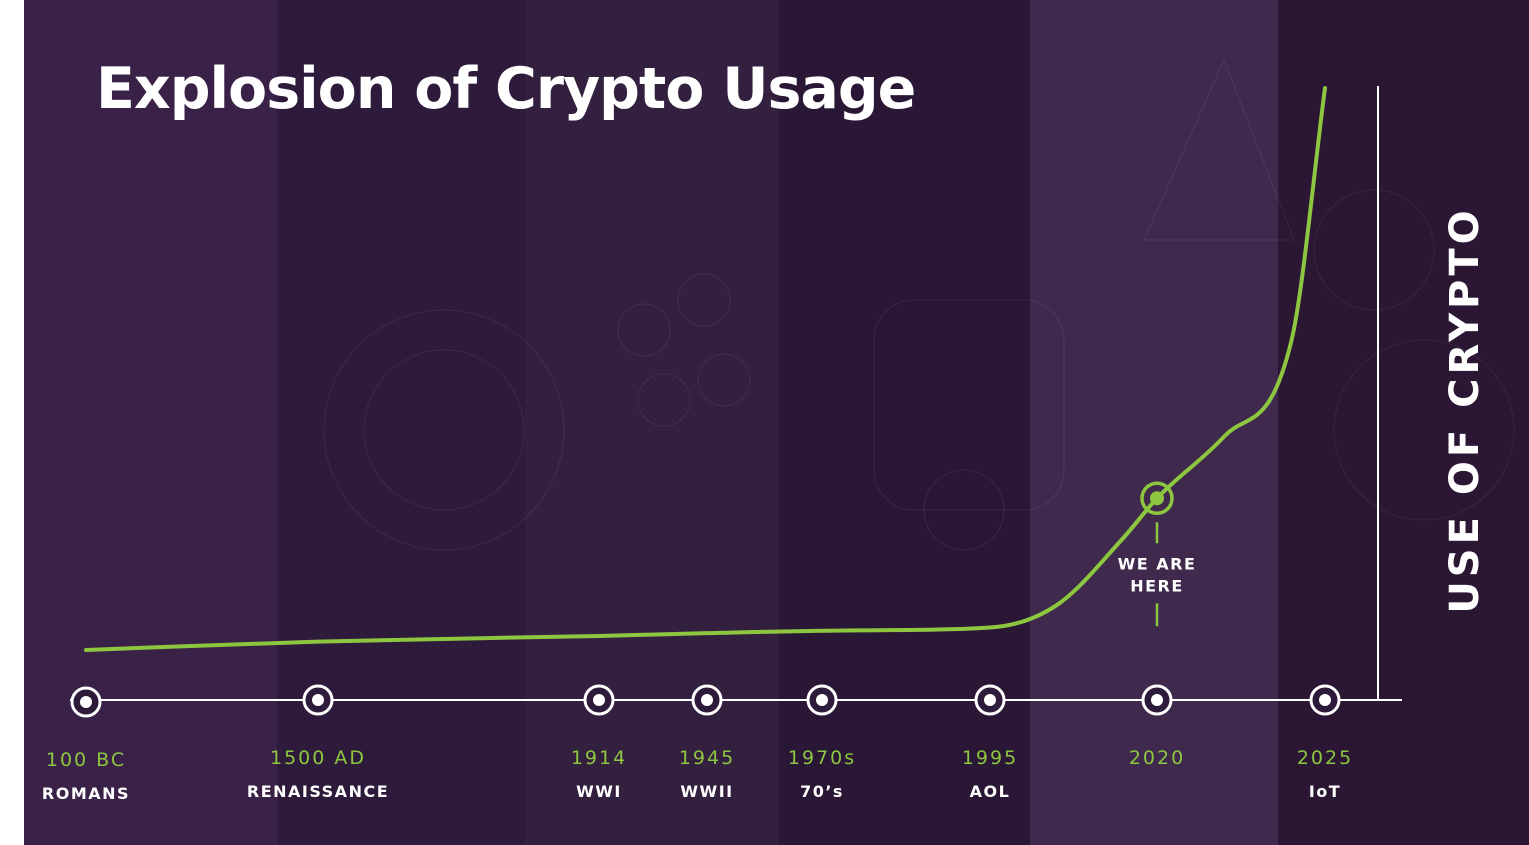  I want to click on y-axis-label: USE OF CRYPTO, so click(1465, 410).